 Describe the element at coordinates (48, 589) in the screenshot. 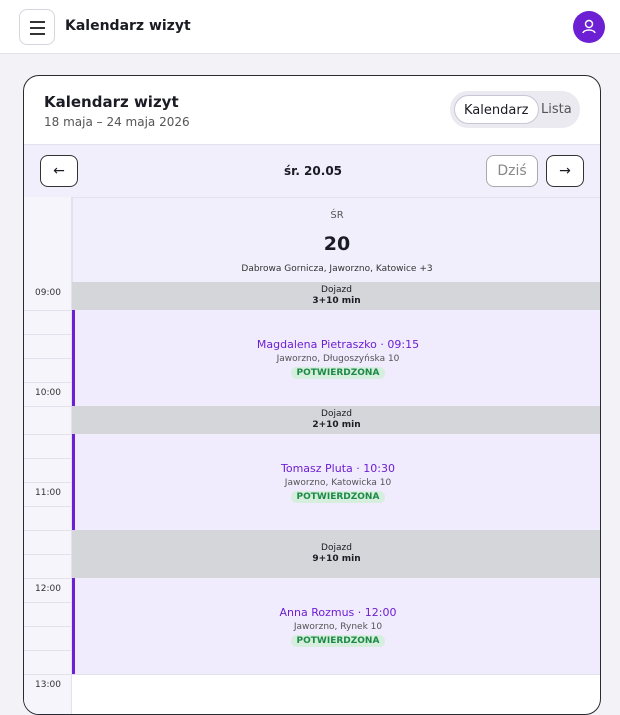

I see `hour-label: 12:00` at that location.